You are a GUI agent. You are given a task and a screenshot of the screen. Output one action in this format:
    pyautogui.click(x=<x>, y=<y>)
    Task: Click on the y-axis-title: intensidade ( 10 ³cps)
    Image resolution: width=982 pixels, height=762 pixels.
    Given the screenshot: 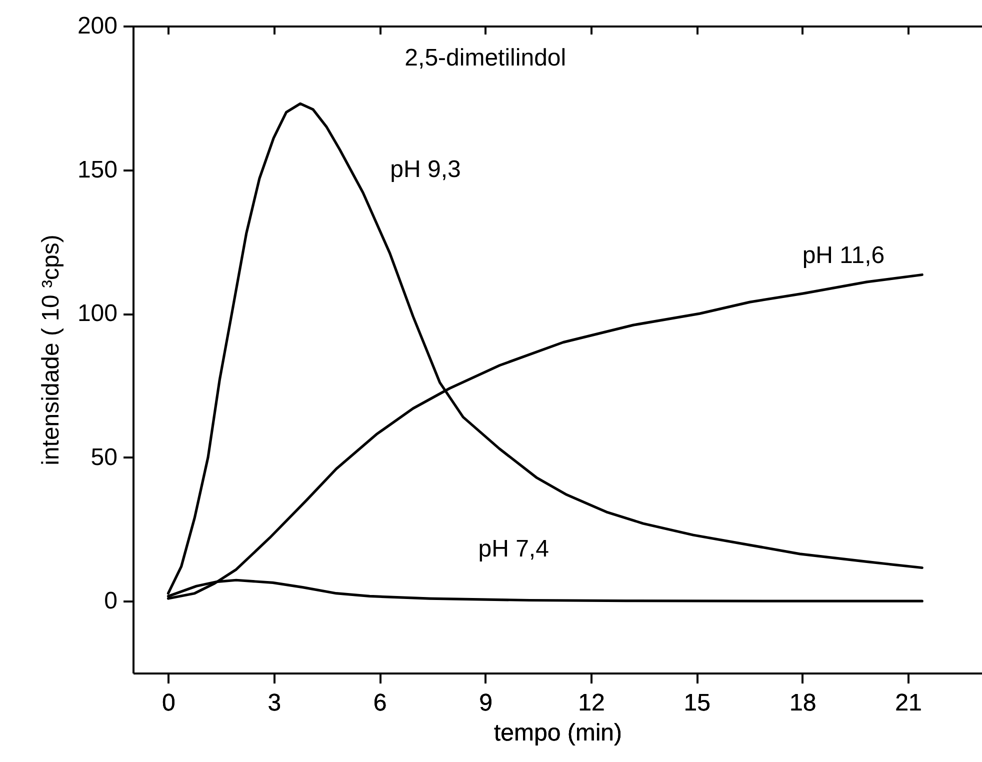 What is the action you would take?
    pyautogui.click(x=50, y=350)
    